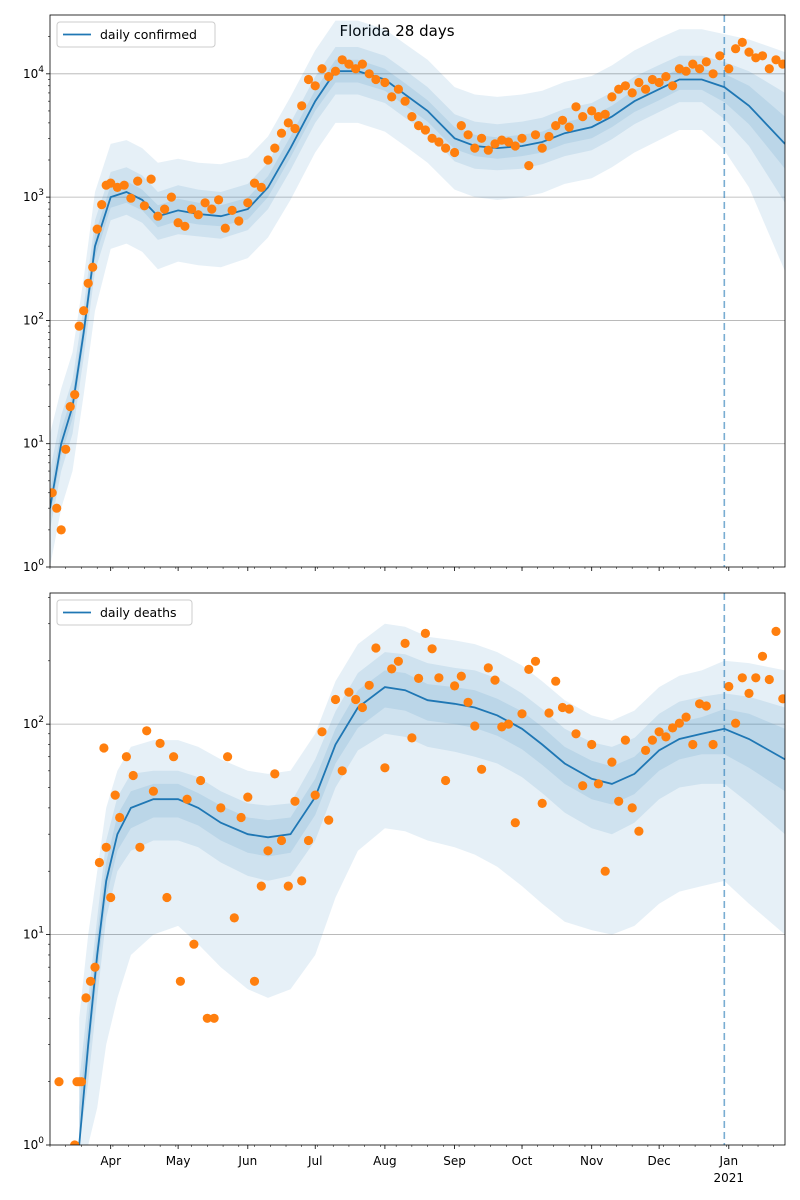  I want to click on y-tick-exponent: 0, so click(41, 563).